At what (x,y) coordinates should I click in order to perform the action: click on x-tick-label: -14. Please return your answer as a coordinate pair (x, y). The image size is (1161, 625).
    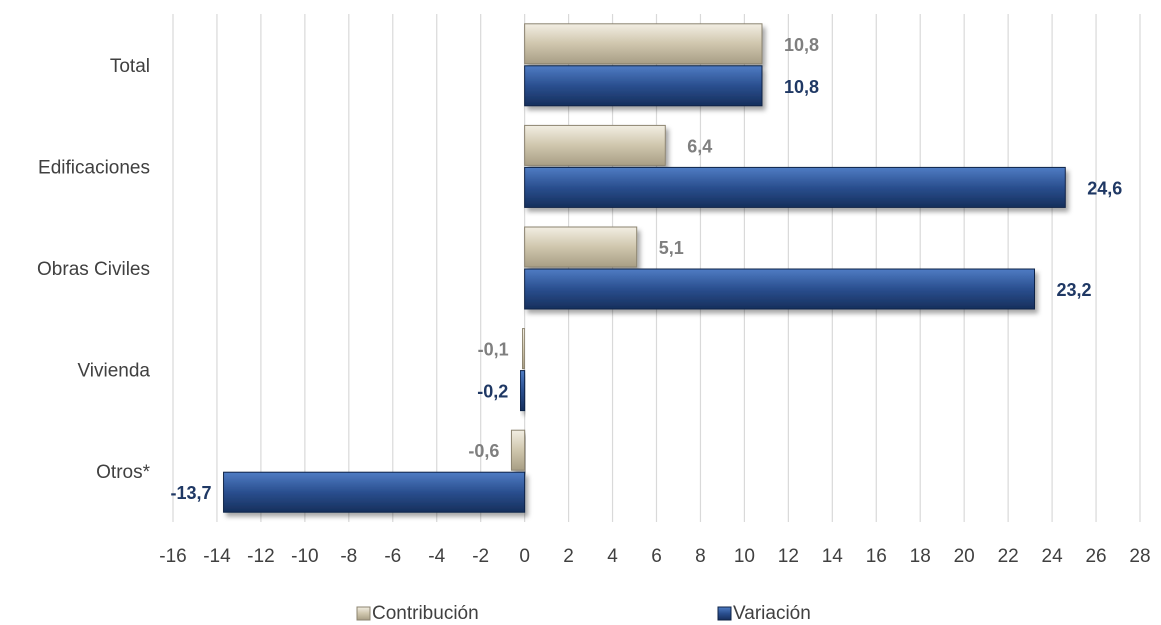
    Looking at the image, I should click on (217, 556).